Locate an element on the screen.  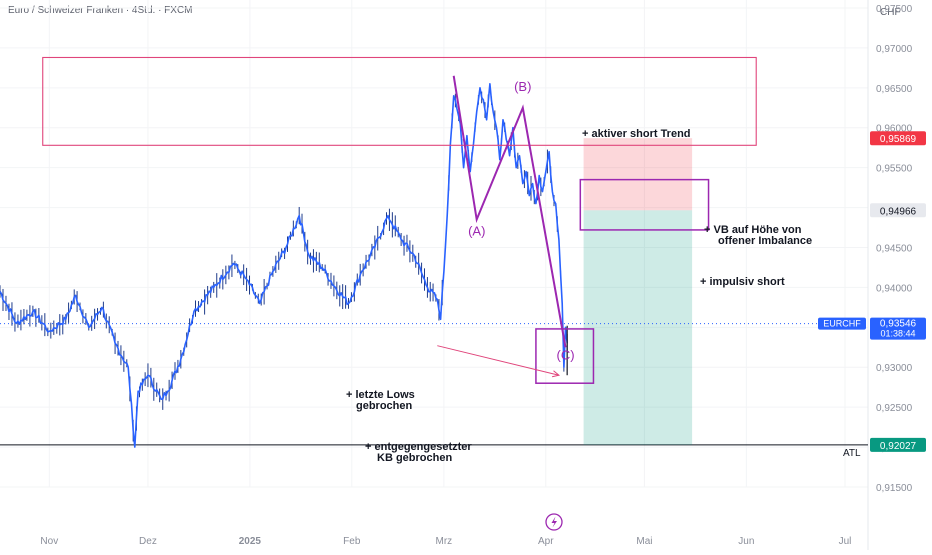
x-tick-label: Mrz is located at coordinates (444, 541).